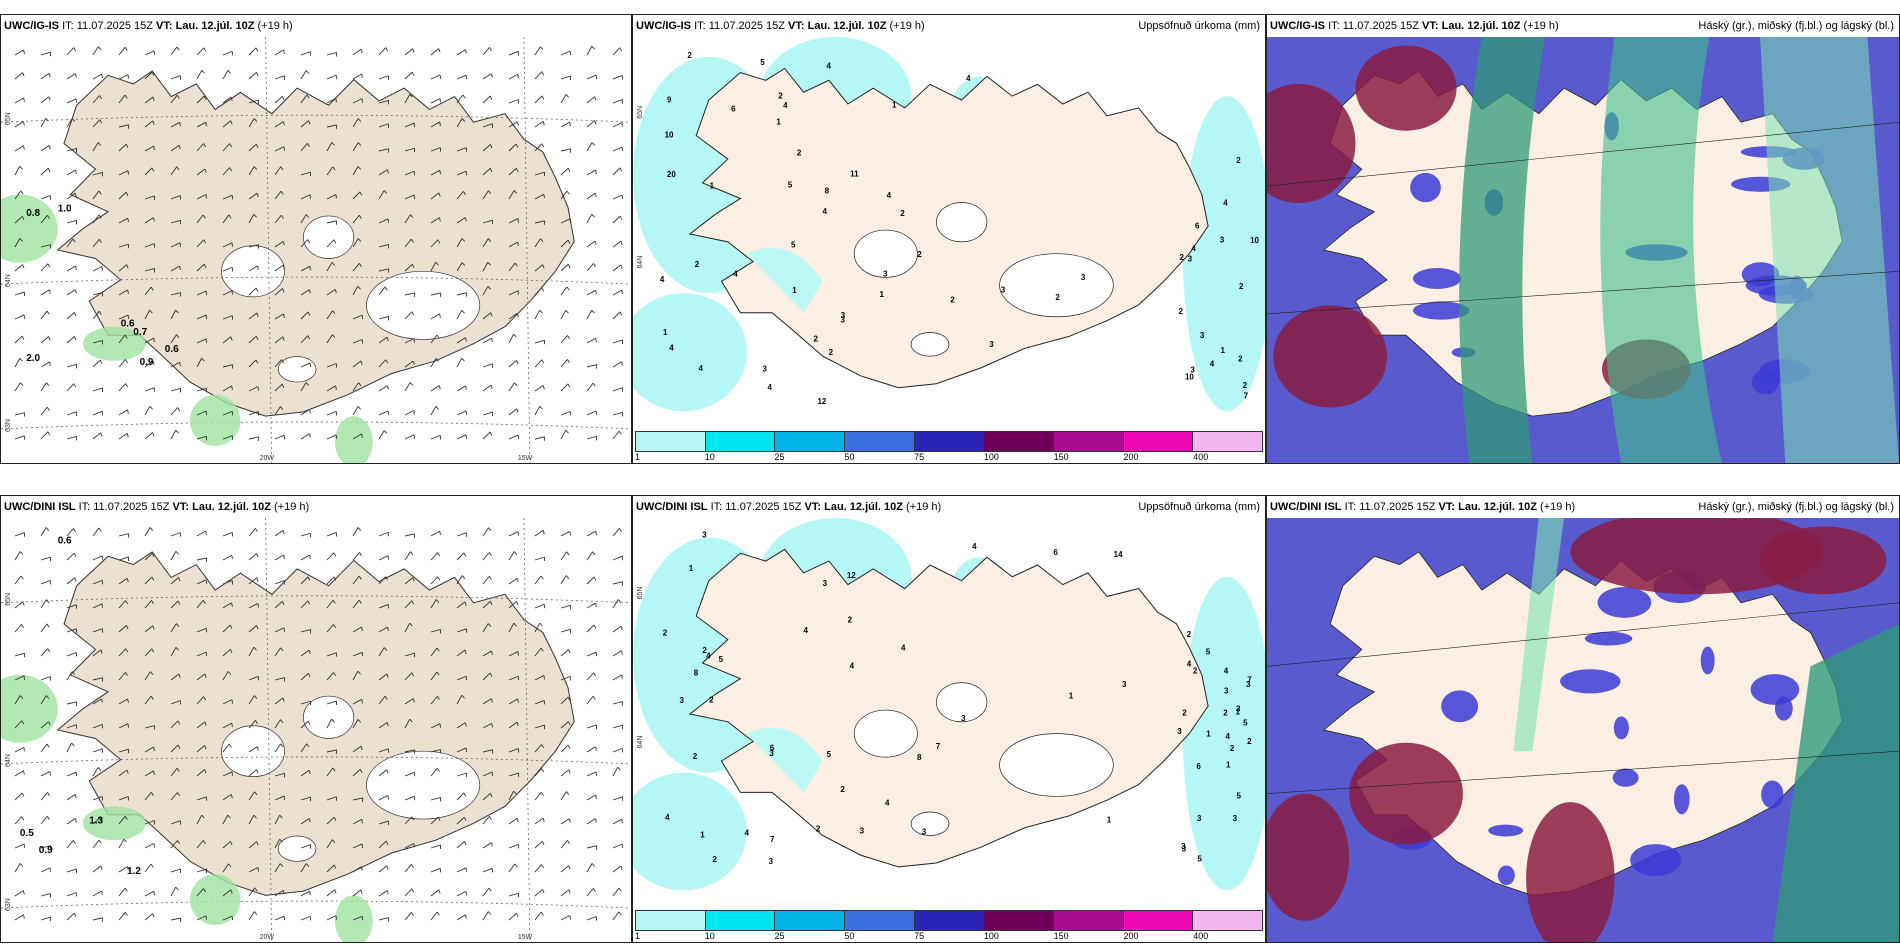 Image resolution: width=1900 pixels, height=950 pixels. Describe the element at coordinates (65, 540) in the screenshot. I see `wind-value-label: 0.6` at that location.